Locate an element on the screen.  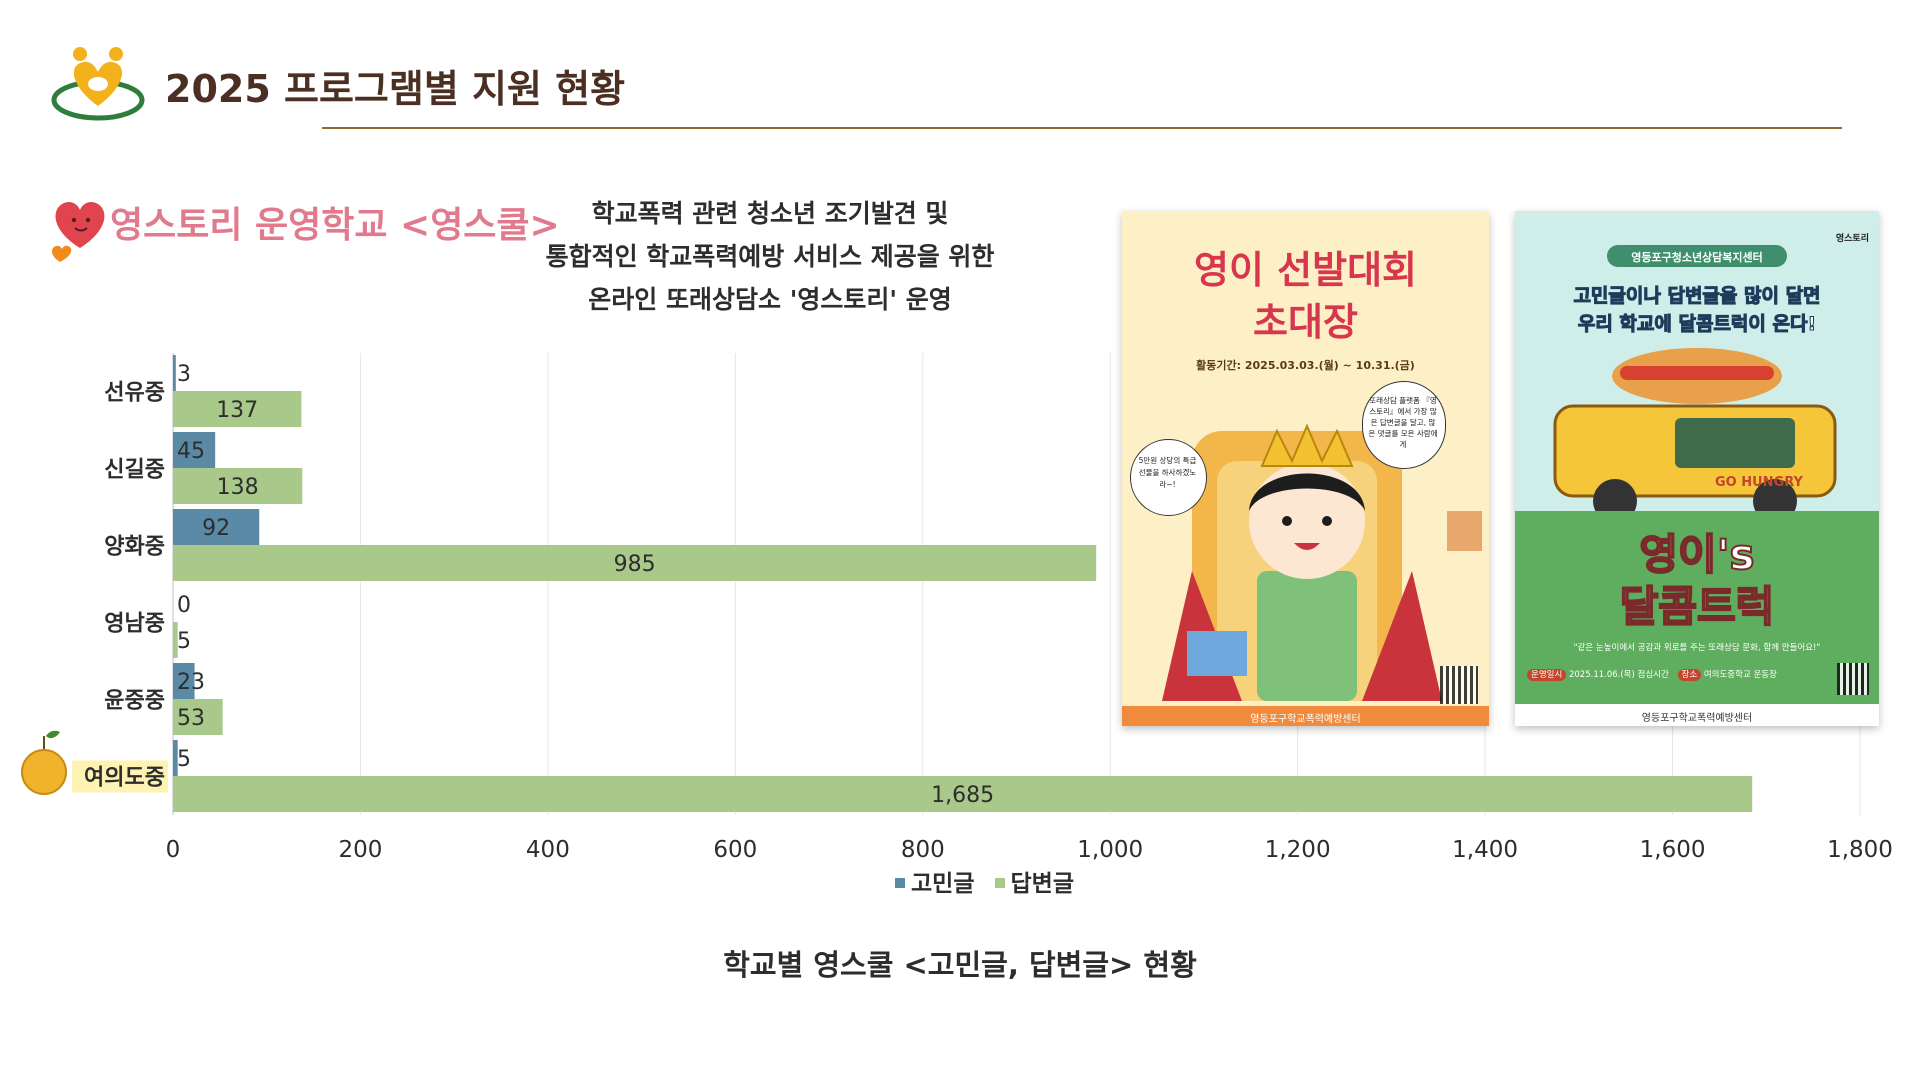
poster-info-row: 운영일시 2025.11.06.(목) 점심시간 장소 여의도중학교 운동장 is located at coordinates (1652, 674).